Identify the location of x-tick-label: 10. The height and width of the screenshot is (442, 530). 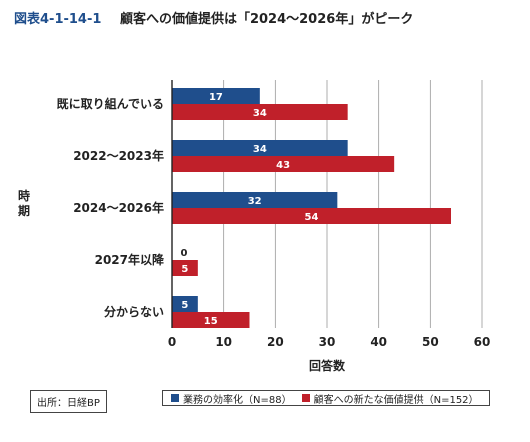
(223, 342).